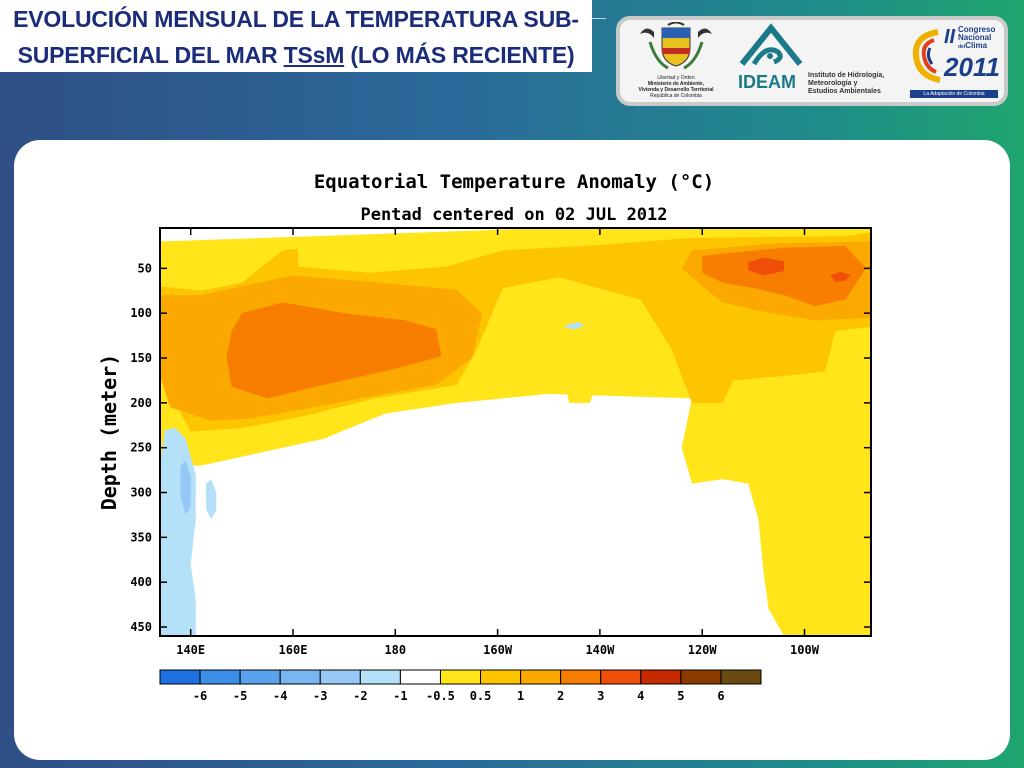 The width and height of the screenshot is (1024, 768). Describe the element at coordinates (600, 696) in the screenshot. I see `colorbar-label-10: 3` at that location.